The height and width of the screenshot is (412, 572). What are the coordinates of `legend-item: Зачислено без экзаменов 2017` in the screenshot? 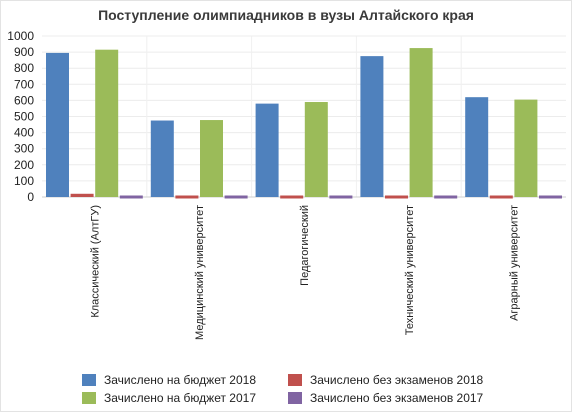 It's located at (386, 398).